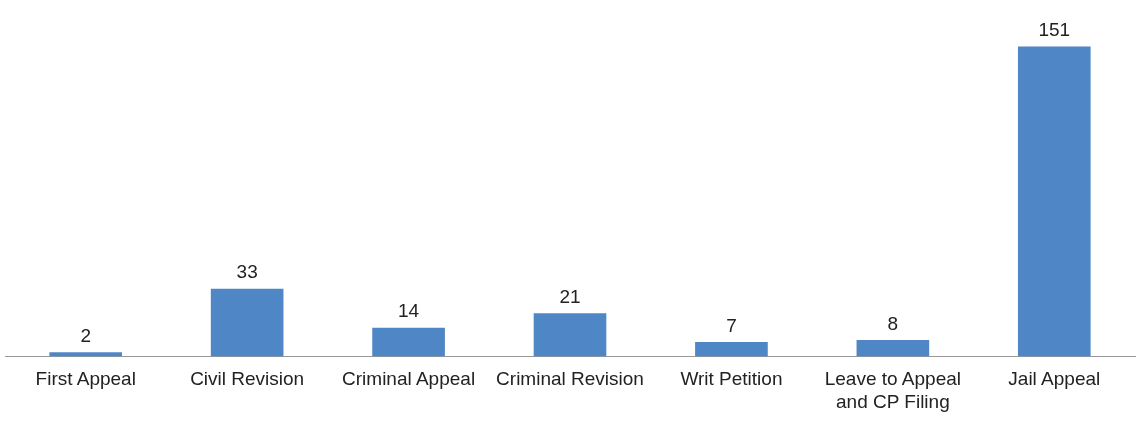 This screenshot has width=1140, height=431. Describe the element at coordinates (893, 390) in the screenshot. I see `x-tick-label: Leave to Appeal and CP Filing` at that location.